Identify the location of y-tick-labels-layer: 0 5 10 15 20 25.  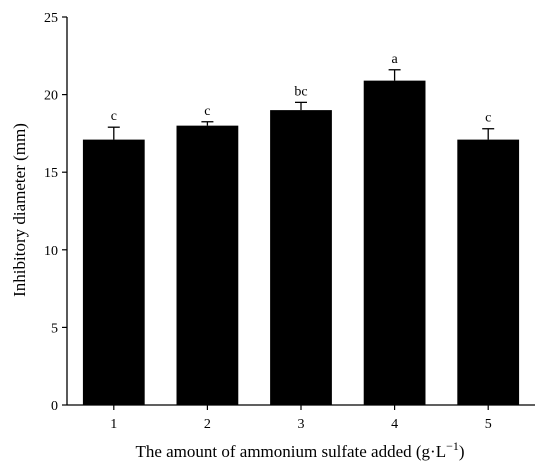
(51, 212).